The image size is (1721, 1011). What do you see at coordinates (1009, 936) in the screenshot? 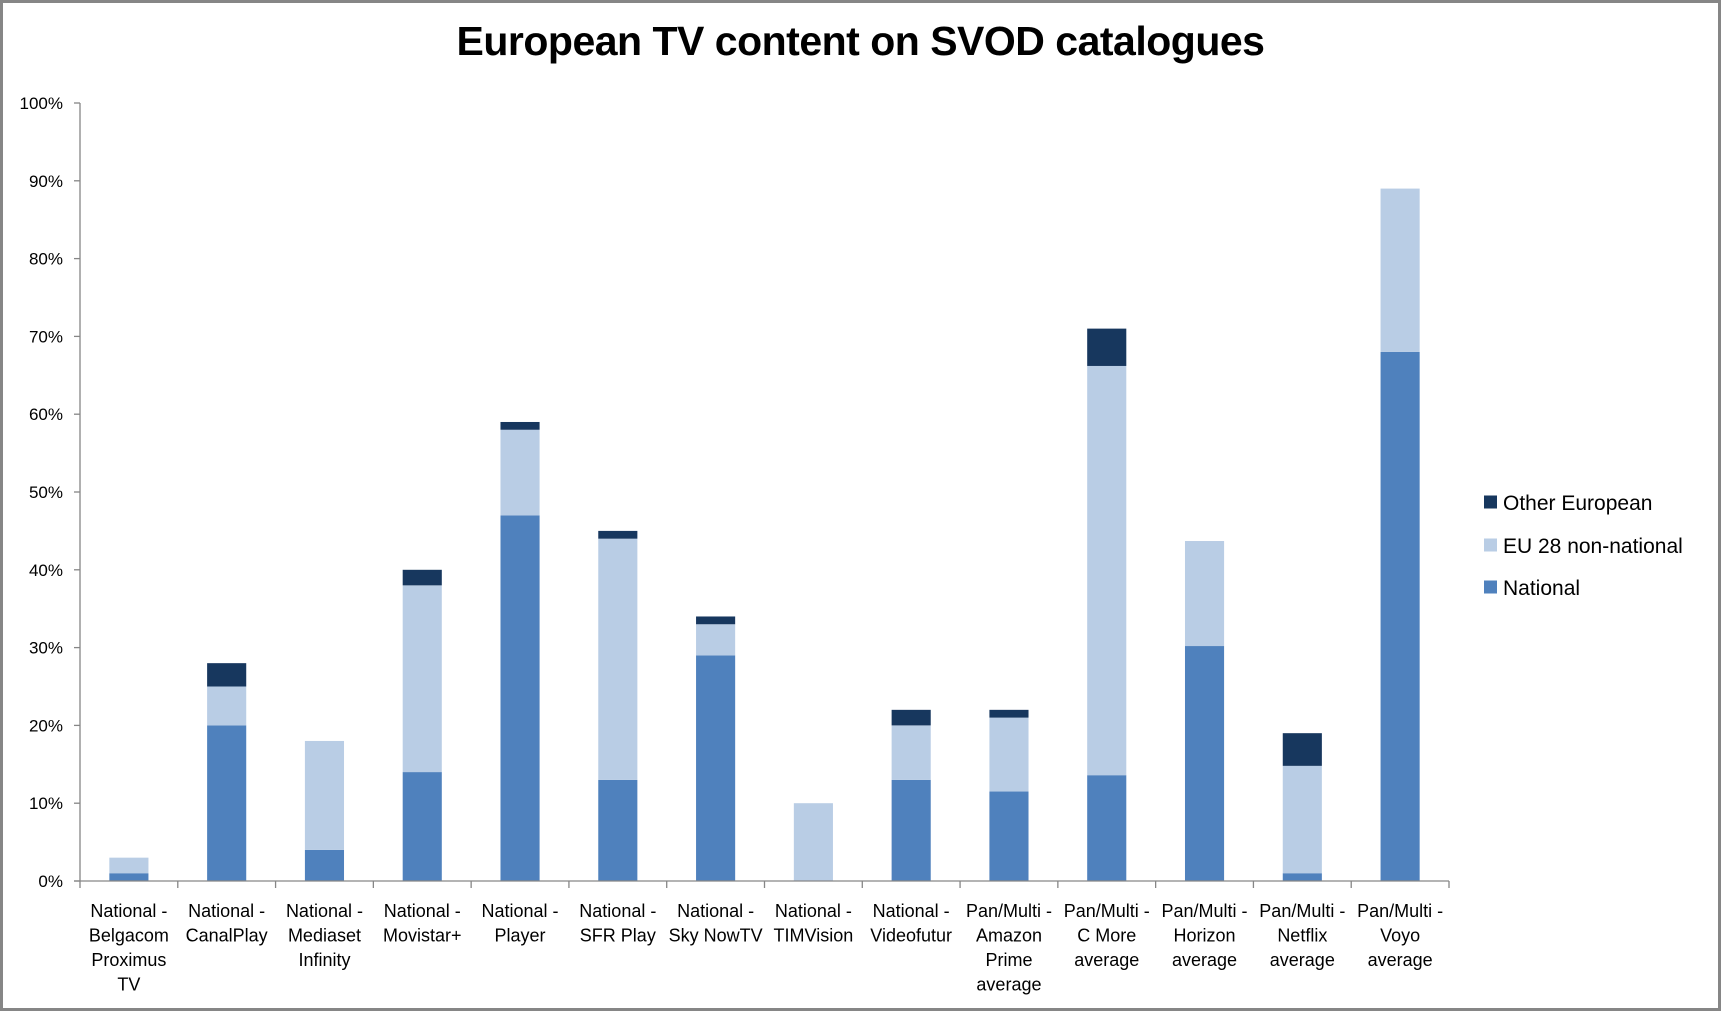
I see `x-category-label-line: Amazon` at bounding box center [1009, 936].